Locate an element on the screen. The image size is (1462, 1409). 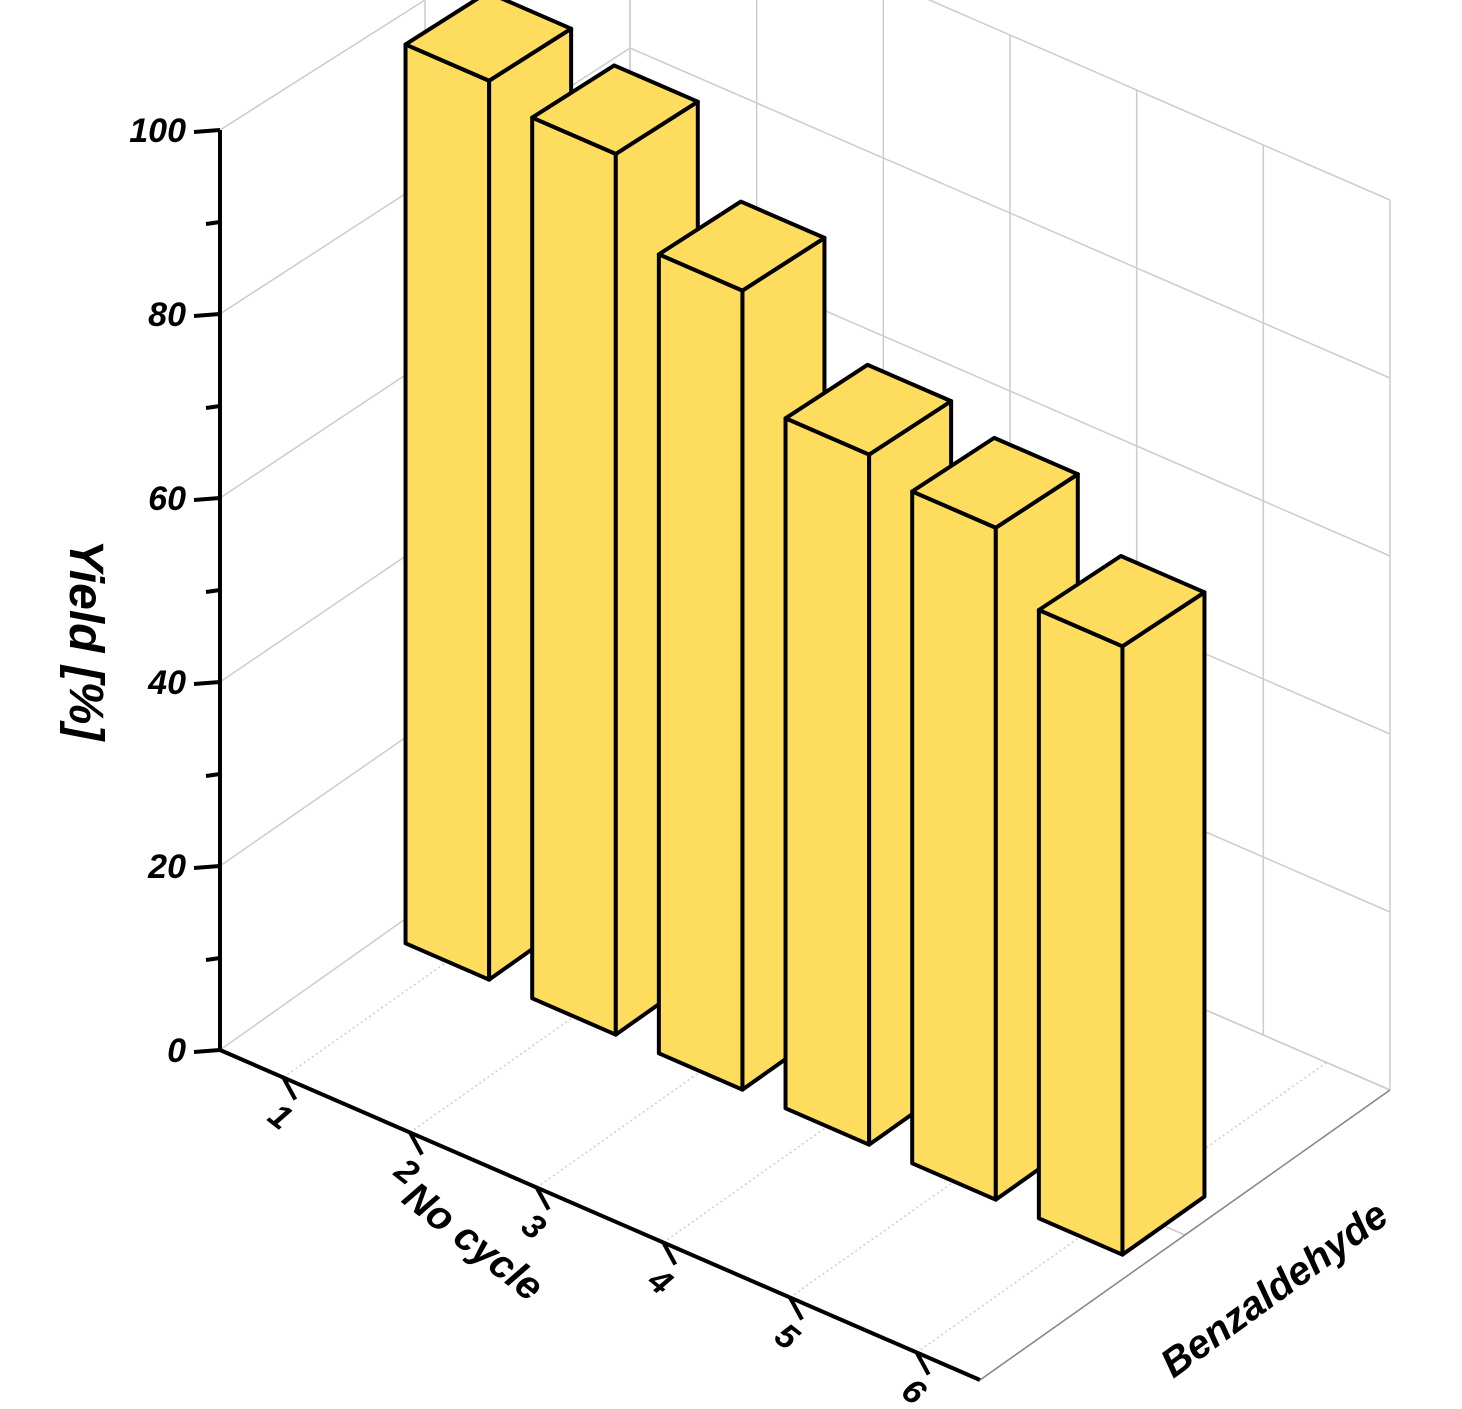
y-tick-label: 60 is located at coordinates (167, 499).